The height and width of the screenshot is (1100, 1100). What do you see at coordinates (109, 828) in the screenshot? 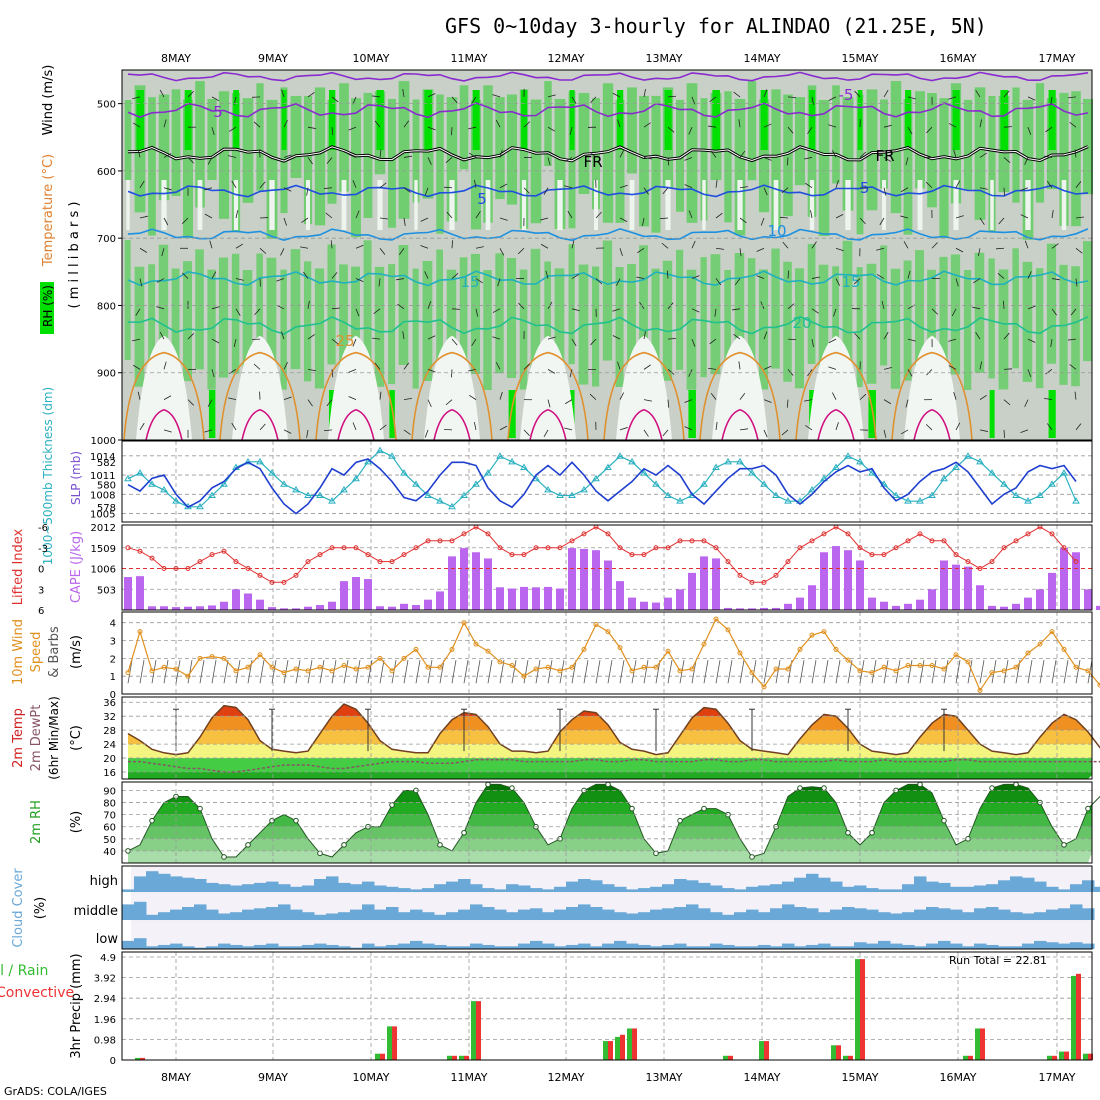
I see `rh2m-tick-label: 60` at bounding box center [109, 828].